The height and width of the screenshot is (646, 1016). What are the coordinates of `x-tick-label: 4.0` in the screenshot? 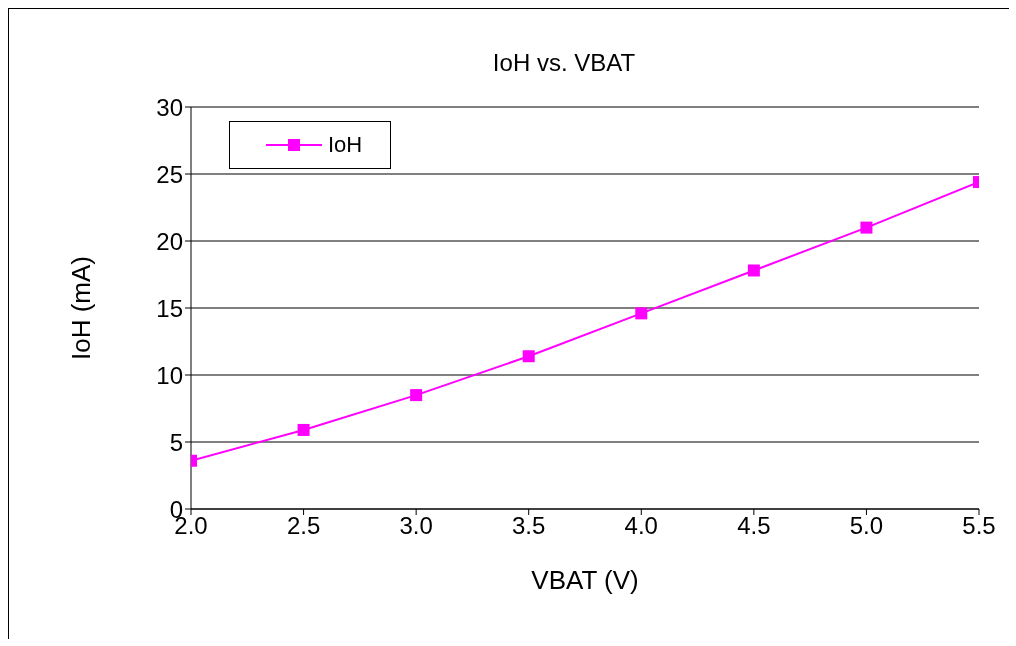 It's located at (641, 526).